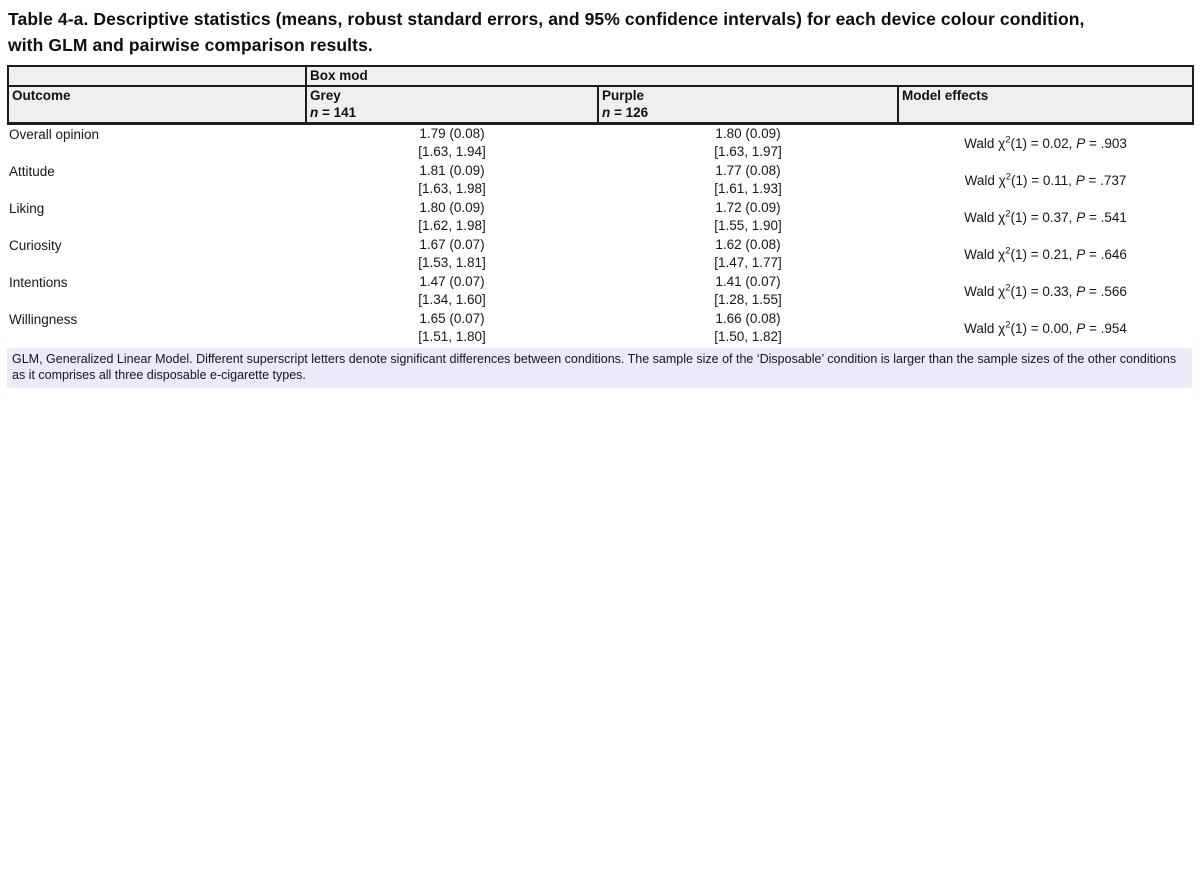 The image size is (1200, 872). I want to click on sample-size-grey: n = 141, so click(452, 112).